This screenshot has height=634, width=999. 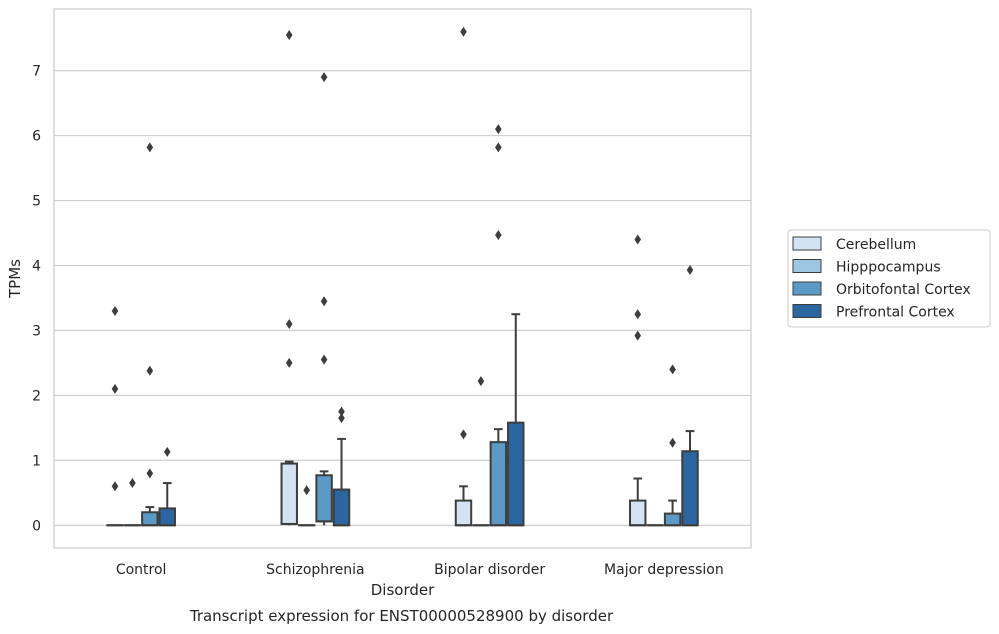 What do you see at coordinates (36, 526) in the screenshot?
I see `y-tick-label: 0` at bounding box center [36, 526].